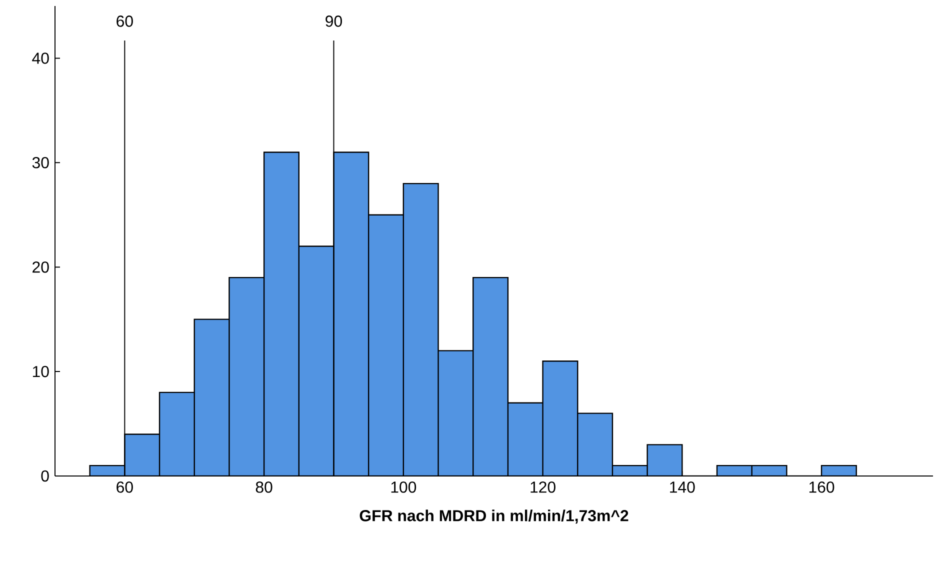 This screenshot has height=565, width=935. I want to click on y-tick-label: 40, so click(40, 58).